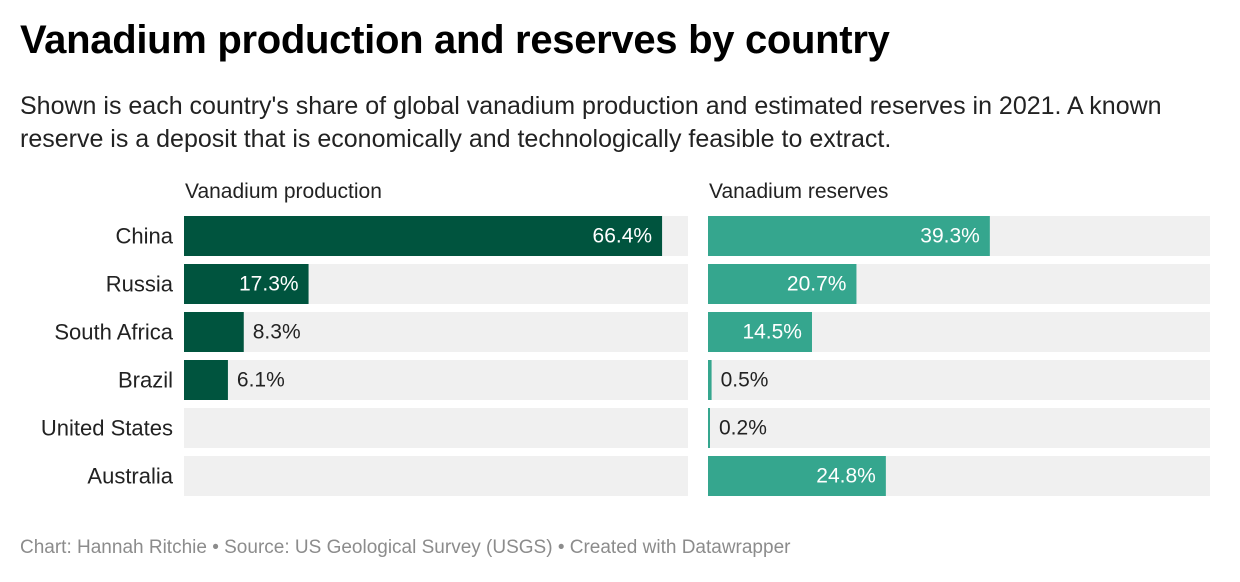 The height and width of the screenshot is (582, 1240). I want to click on bar-vanadium-reserves-russia, so click(782, 284).